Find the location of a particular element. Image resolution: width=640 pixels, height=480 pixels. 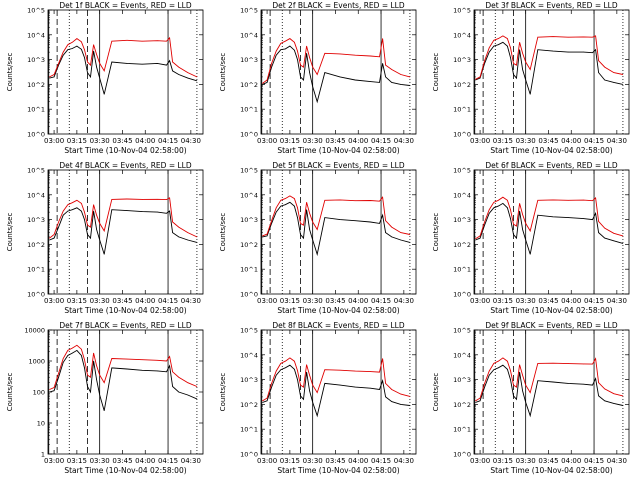

y-tick-label: 10^2 is located at coordinates (249, 245).